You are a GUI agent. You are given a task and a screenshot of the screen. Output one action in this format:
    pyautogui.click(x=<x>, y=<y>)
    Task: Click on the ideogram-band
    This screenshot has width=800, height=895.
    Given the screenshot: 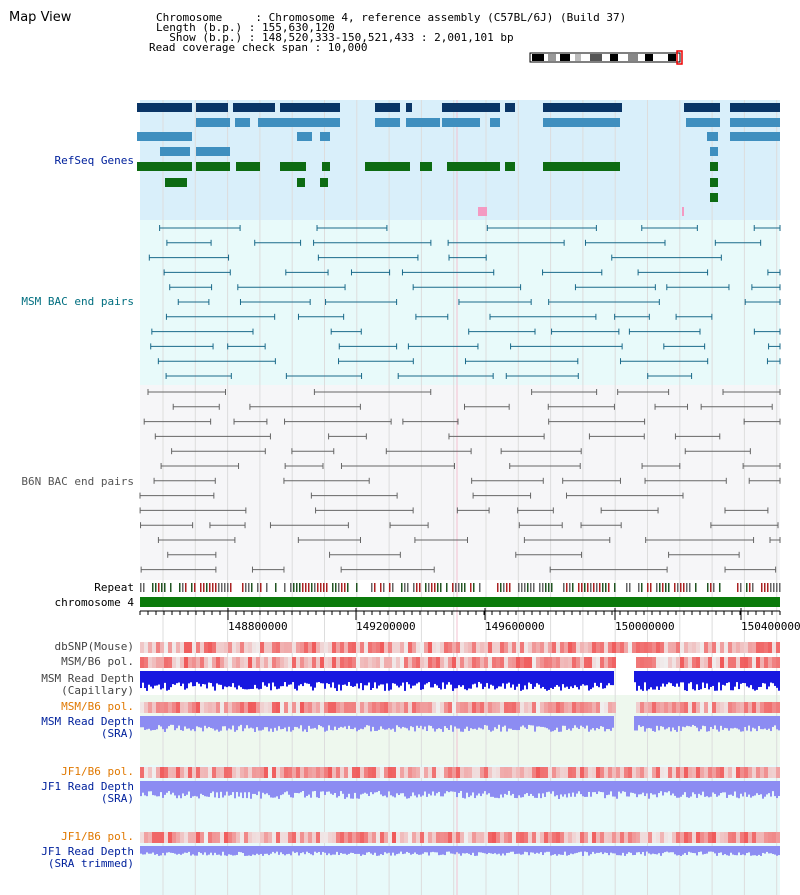 What is the action you would take?
    pyautogui.click(x=565, y=57)
    